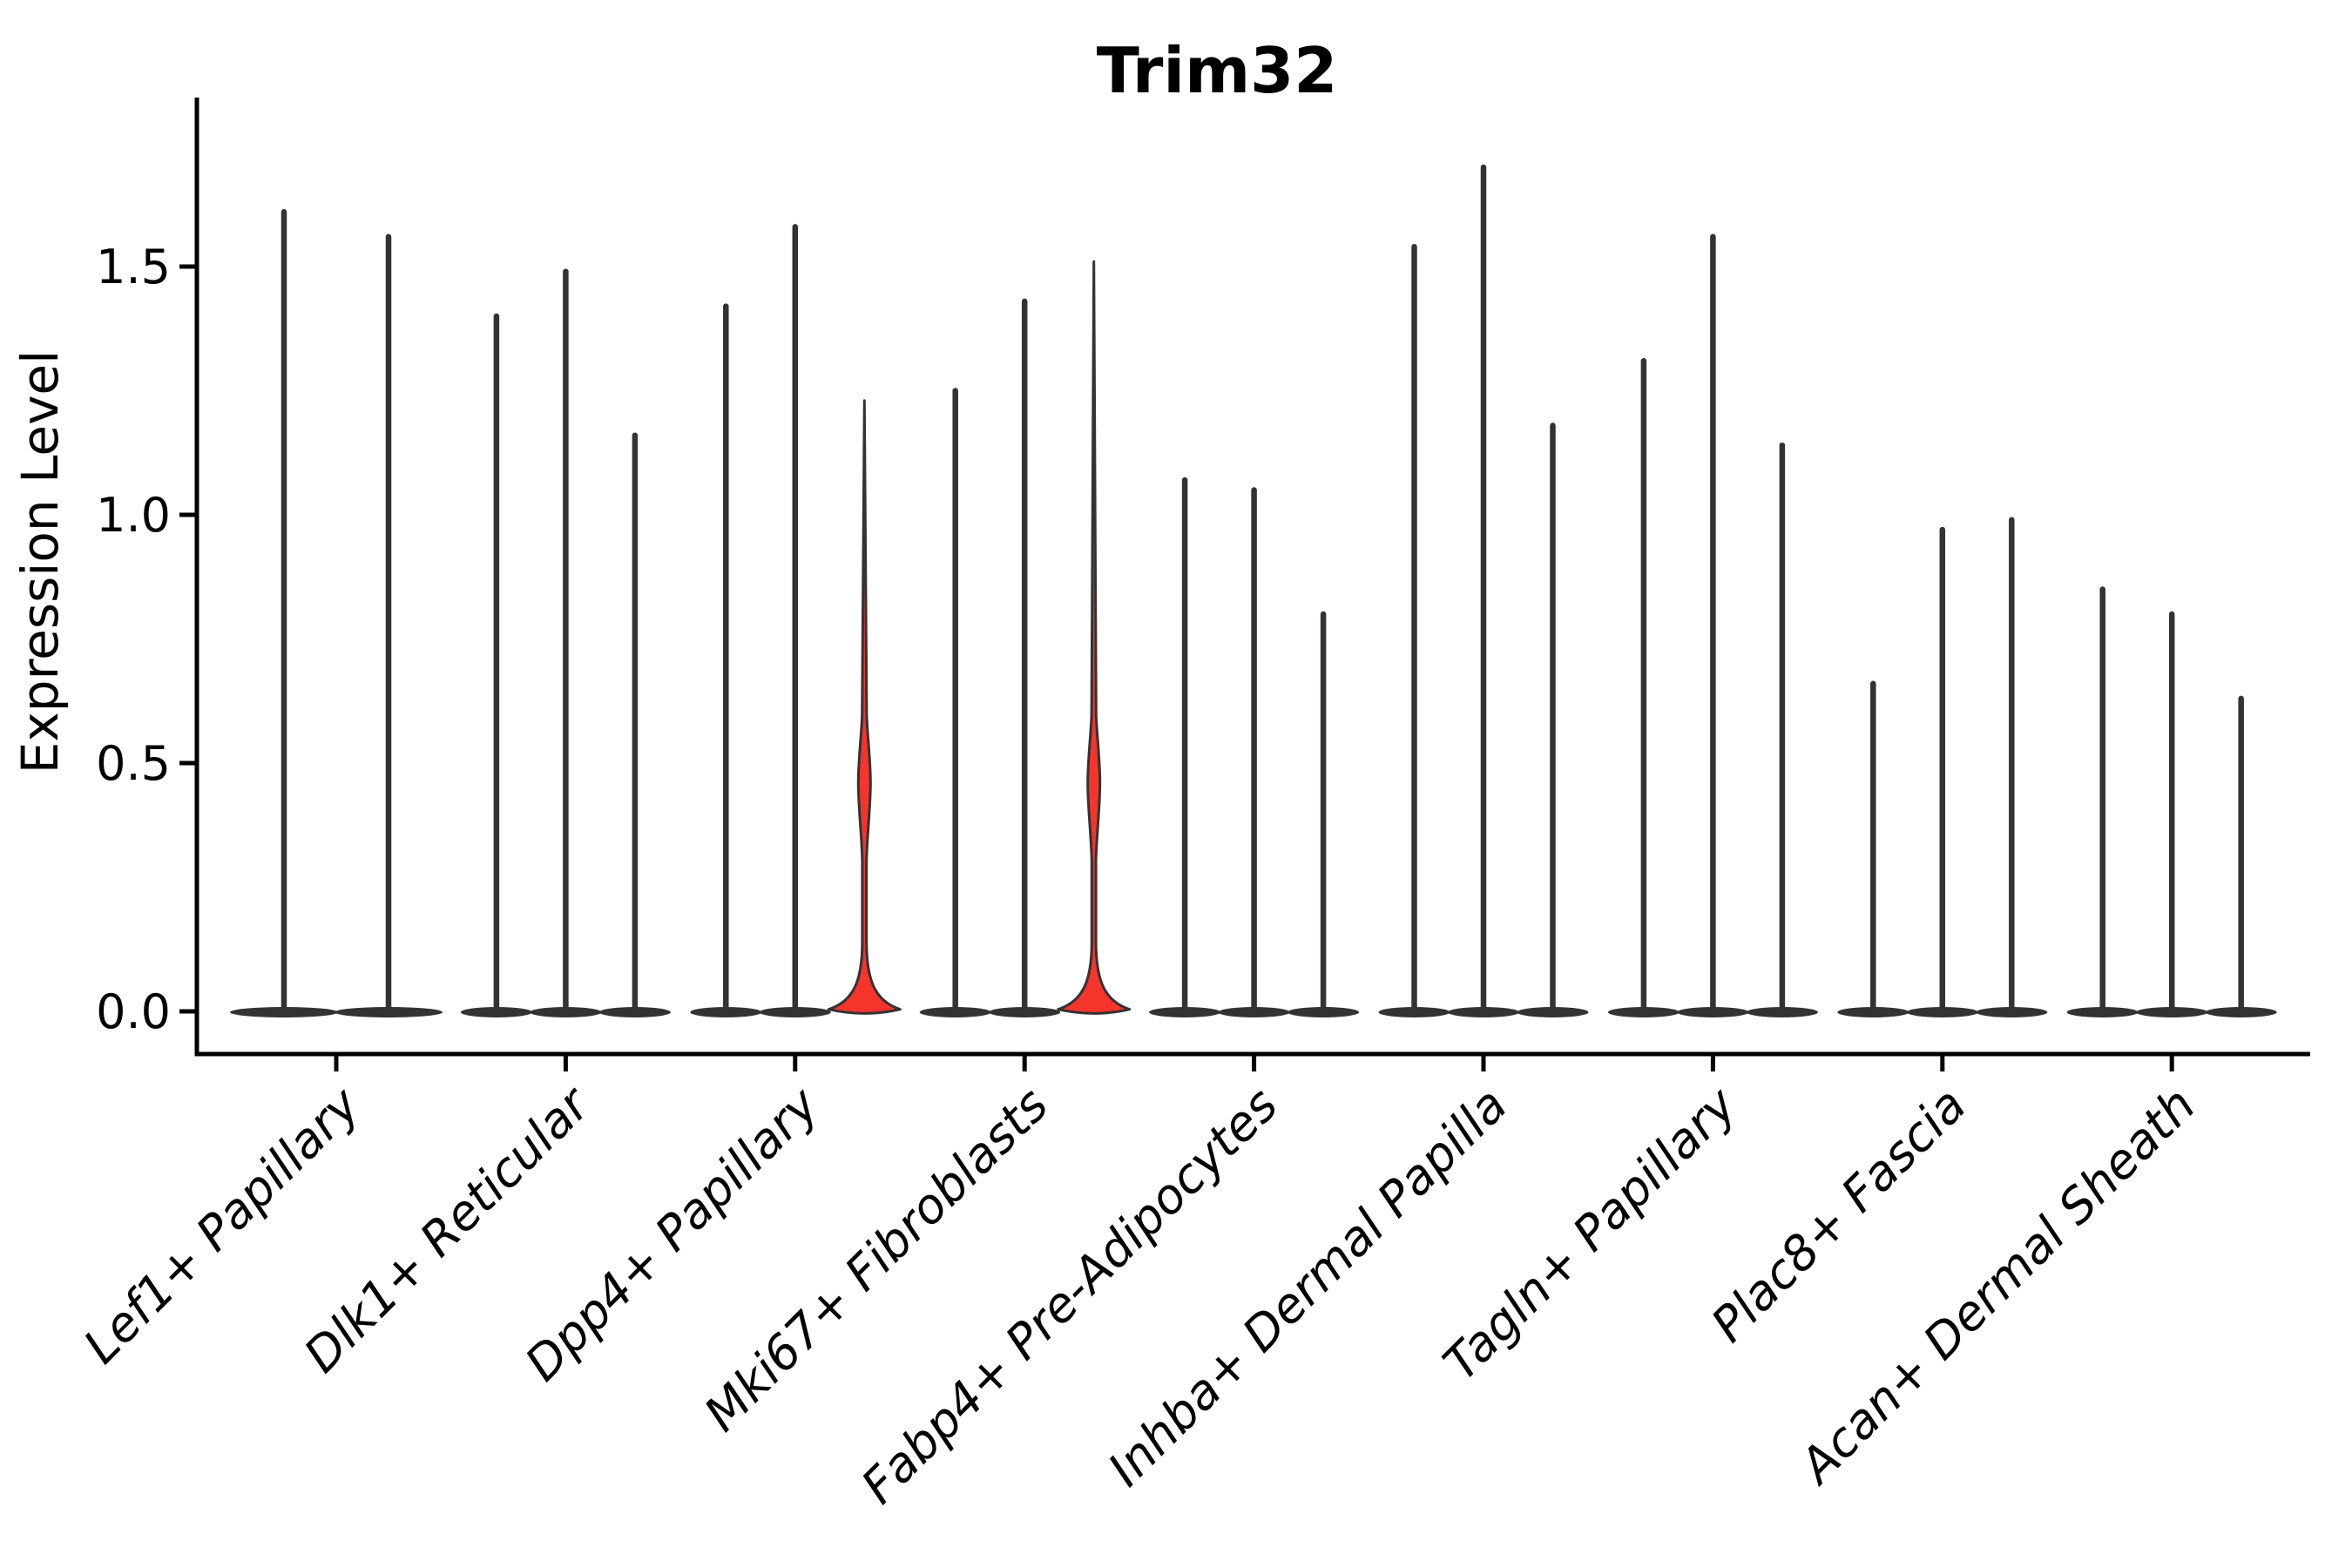 This screenshot has height=1568, width=2352. Describe the element at coordinates (134, 515) in the screenshot. I see `y-tick-label: 1.0` at that location.